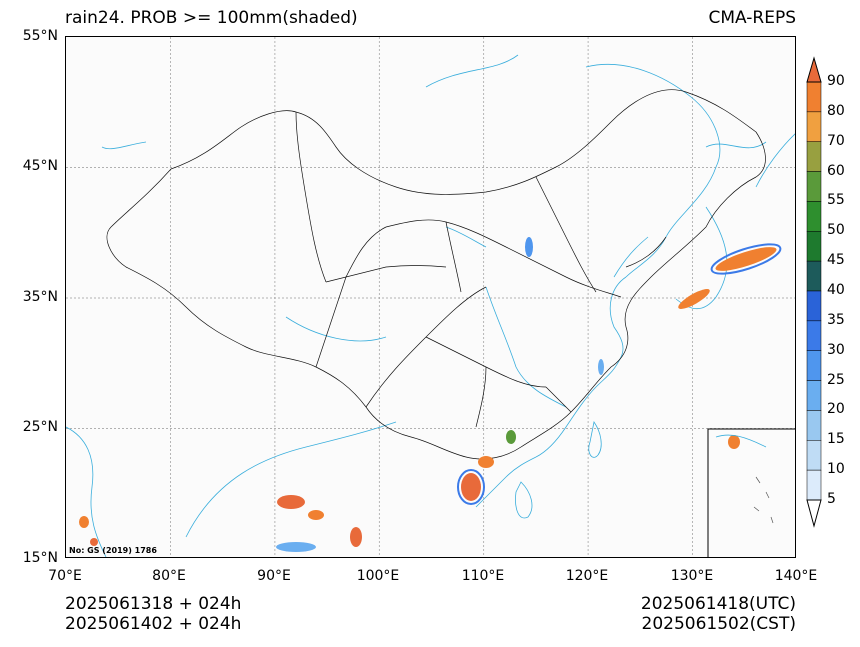  What do you see at coordinates (836, 319) in the screenshot?
I see `colorbar-tick-label: 35` at bounding box center [836, 319].